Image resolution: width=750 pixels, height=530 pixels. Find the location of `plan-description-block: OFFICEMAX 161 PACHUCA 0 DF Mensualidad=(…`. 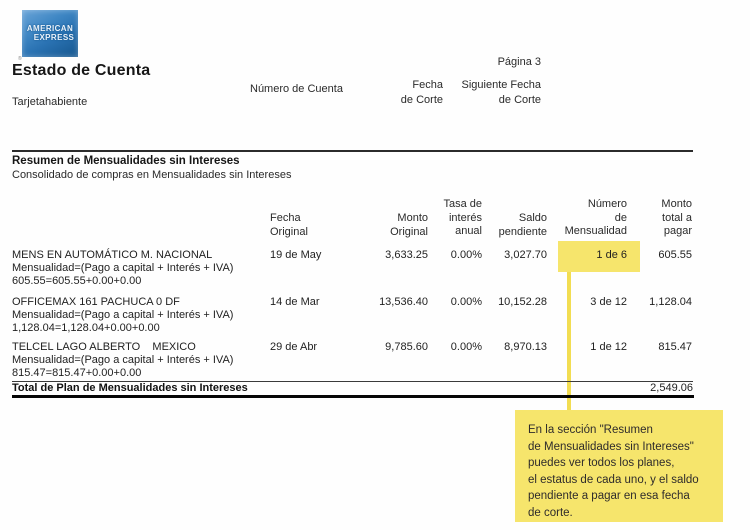

plan-description-block: OFFICEMAX 161 PACHUCA 0 DF Mensualidad=(… is located at coordinates (142, 315).